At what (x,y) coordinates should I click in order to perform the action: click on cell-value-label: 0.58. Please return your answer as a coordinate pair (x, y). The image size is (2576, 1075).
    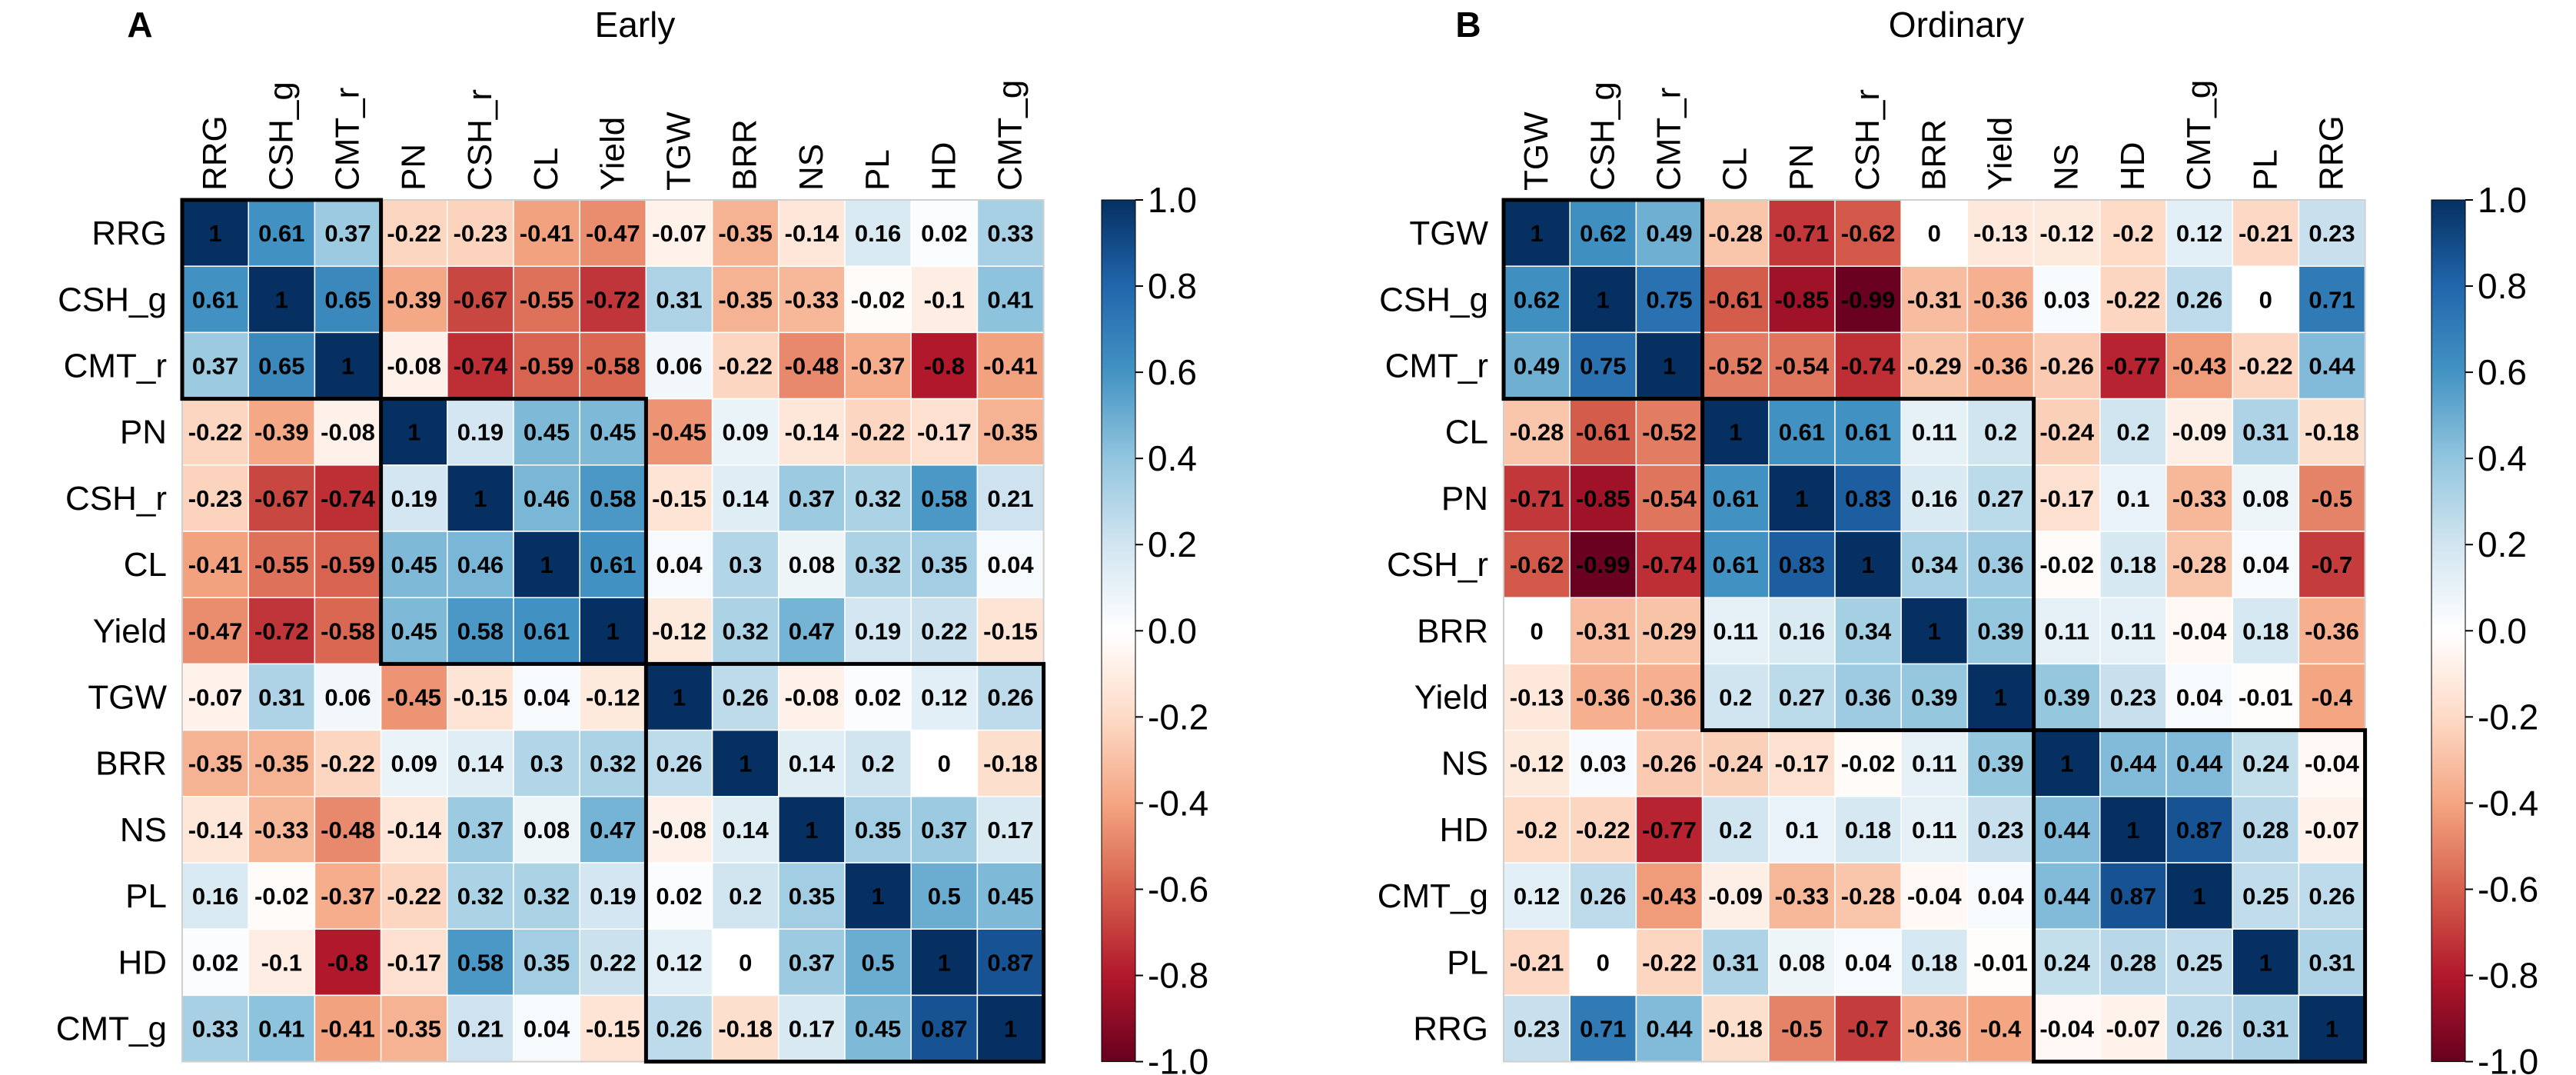
    Looking at the image, I should click on (613, 498).